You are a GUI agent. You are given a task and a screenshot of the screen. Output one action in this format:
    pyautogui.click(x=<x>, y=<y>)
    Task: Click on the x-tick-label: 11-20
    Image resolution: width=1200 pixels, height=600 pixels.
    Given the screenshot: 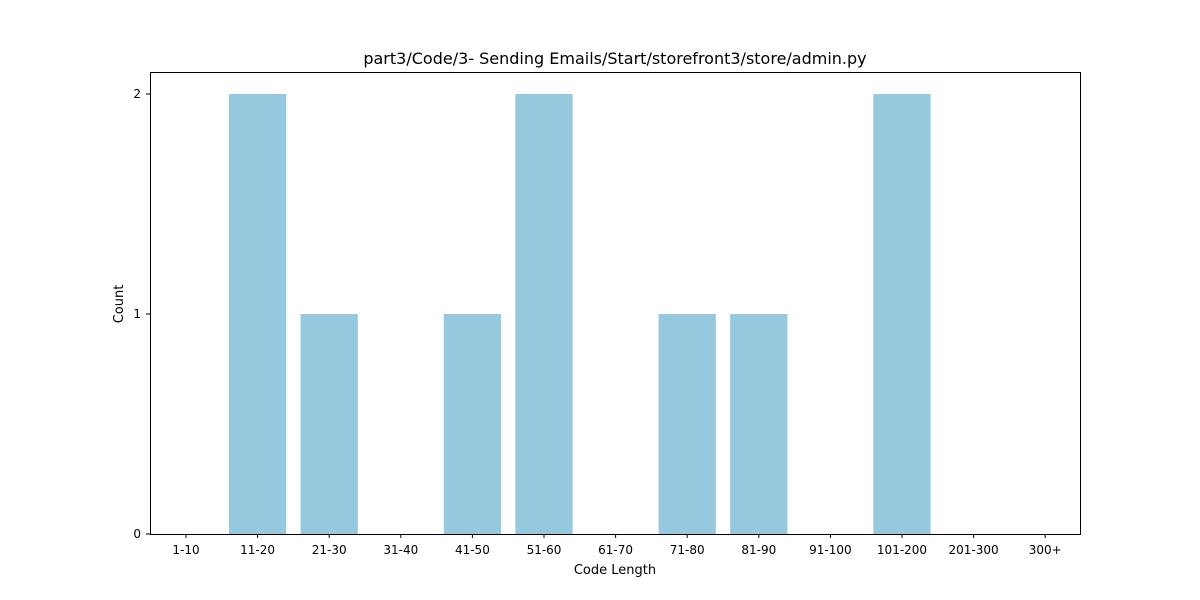 What is the action you would take?
    pyautogui.click(x=257, y=550)
    